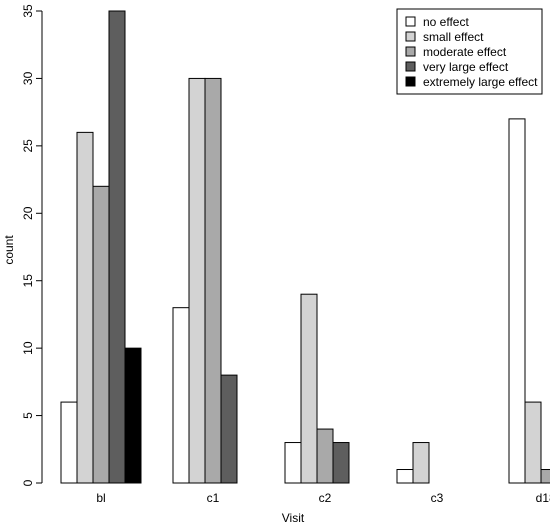 Image resolution: width=550 pixels, height=527 pixels. Describe the element at coordinates (101, 334) in the screenshot. I see `bar-bl-moderate-effect` at that location.